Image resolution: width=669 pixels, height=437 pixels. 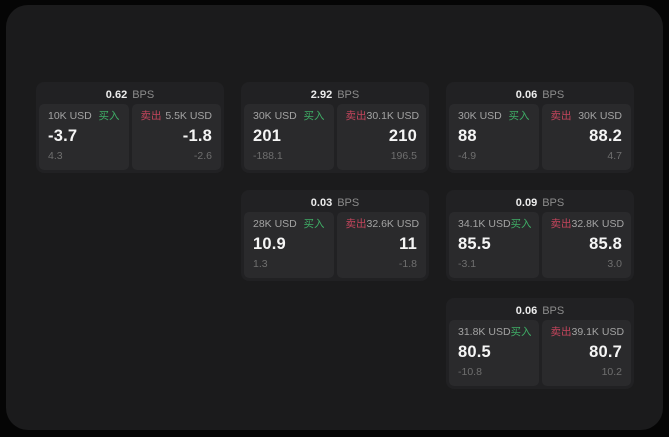 I want to click on buy-delta: -4.9, so click(x=467, y=156).